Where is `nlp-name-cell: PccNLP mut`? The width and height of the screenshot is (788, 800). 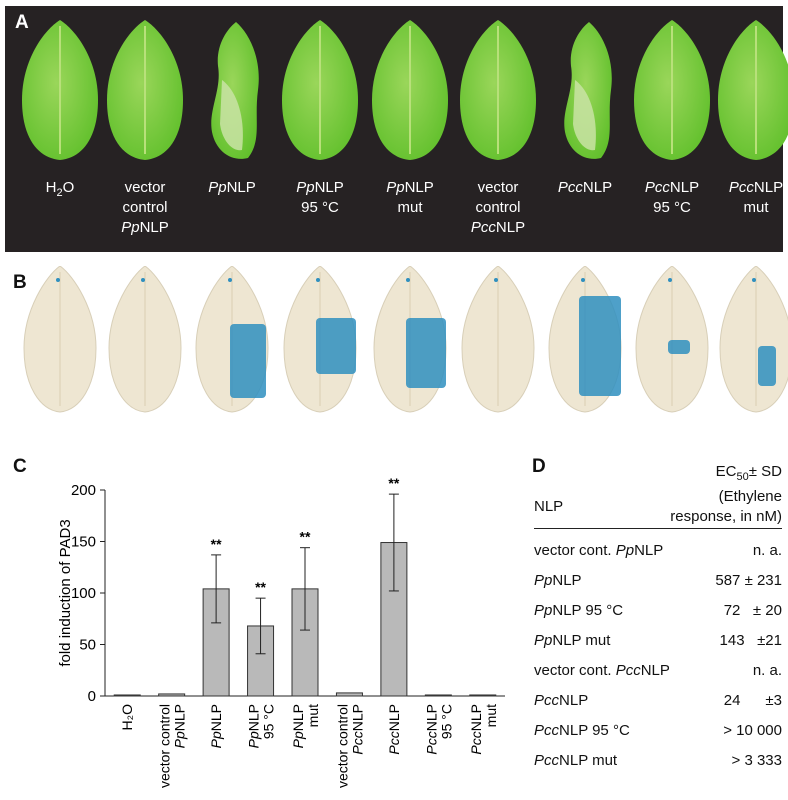 nlp-name-cell: PccNLP mut is located at coordinates (576, 760).